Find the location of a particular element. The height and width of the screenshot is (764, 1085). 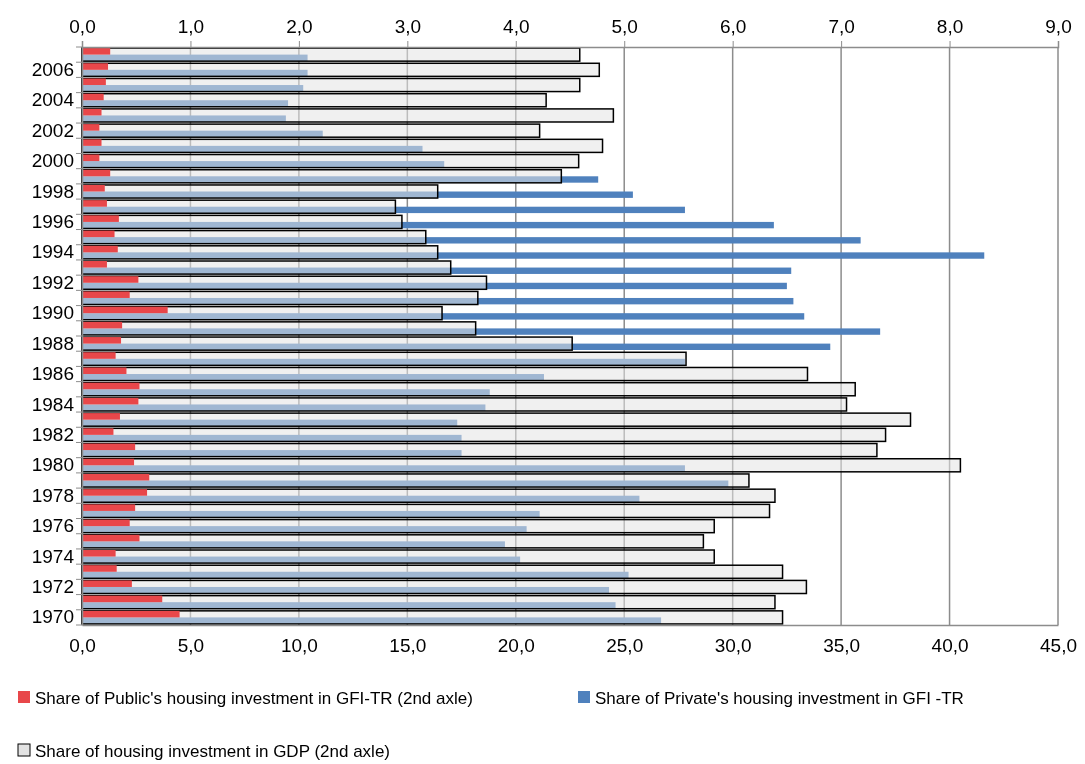

x2-tick-label: 0,0 is located at coordinates (82, 26).